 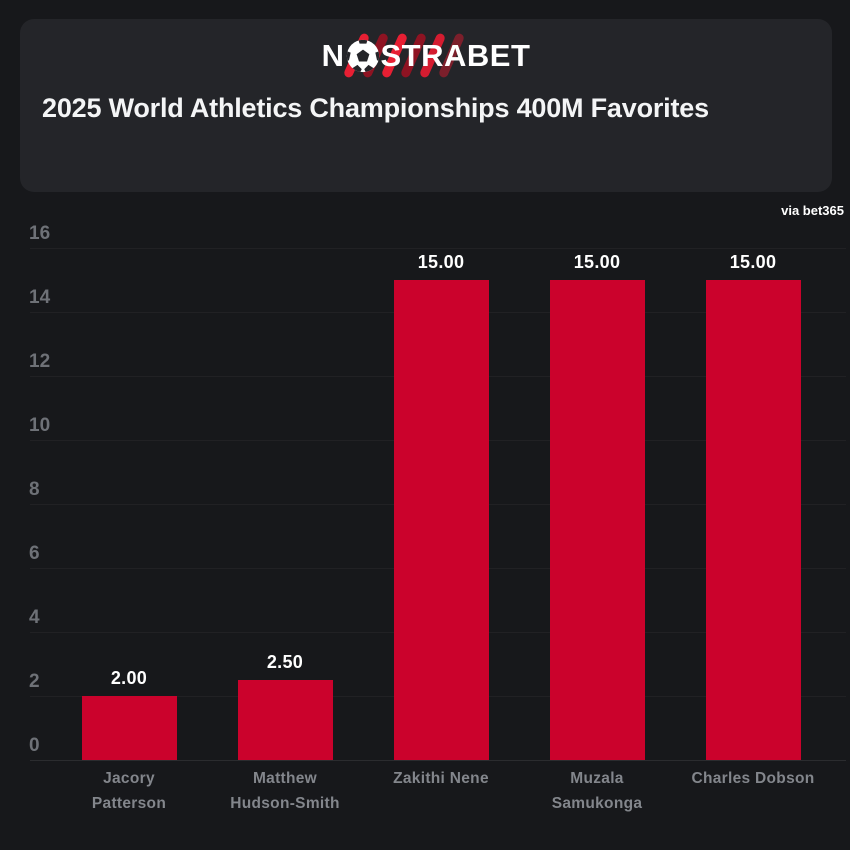 I want to click on logo-text: N STRABET, so click(x=426, y=56).